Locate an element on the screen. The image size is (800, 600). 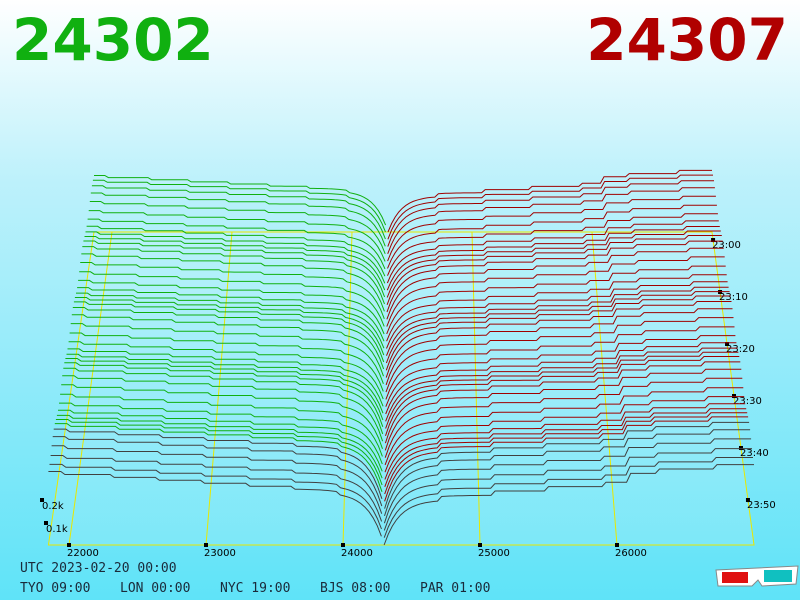
clock: PAR 01:00 is located at coordinates (455, 588).